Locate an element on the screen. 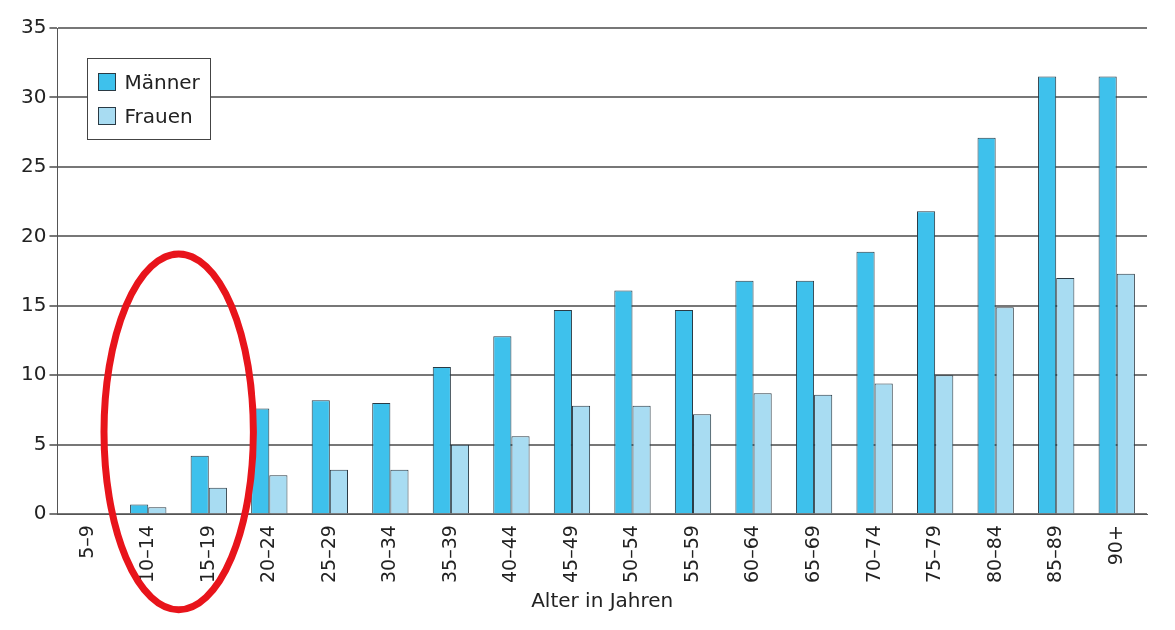 The width and height of the screenshot is (1175, 630). x-tick-label: 35–39 is located at coordinates (448, 554).